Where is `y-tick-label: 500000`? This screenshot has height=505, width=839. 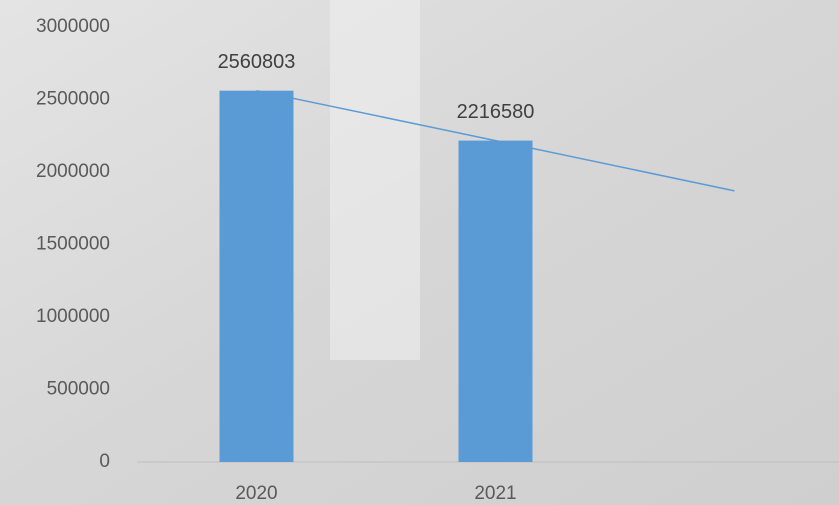 y-tick-label: 500000 is located at coordinates (78, 389).